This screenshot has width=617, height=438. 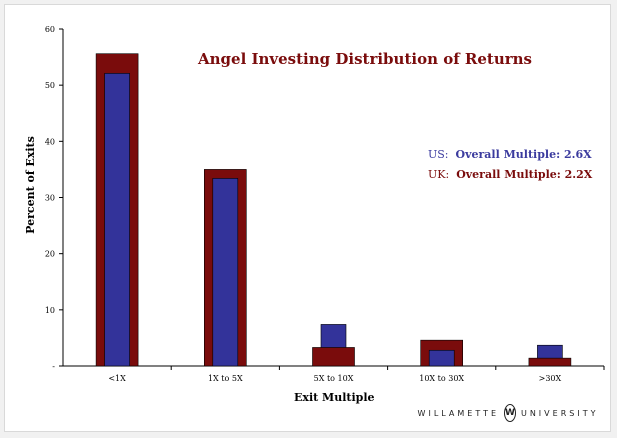 What do you see at coordinates (117, 378) in the screenshot?
I see `x-tick-label: <1X` at bounding box center [117, 378].